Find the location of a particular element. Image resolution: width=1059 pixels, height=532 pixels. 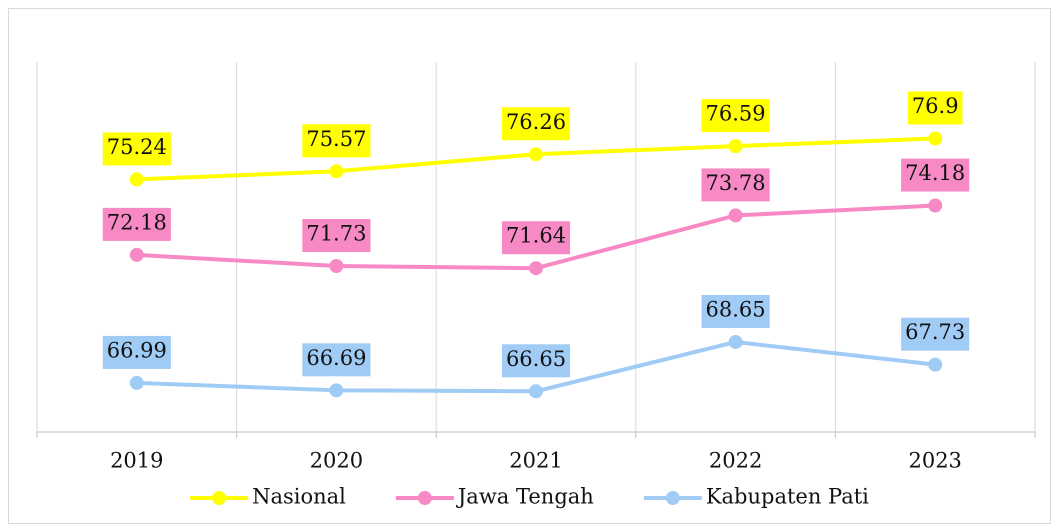

data-label-text: 71.64 is located at coordinates (536, 236).